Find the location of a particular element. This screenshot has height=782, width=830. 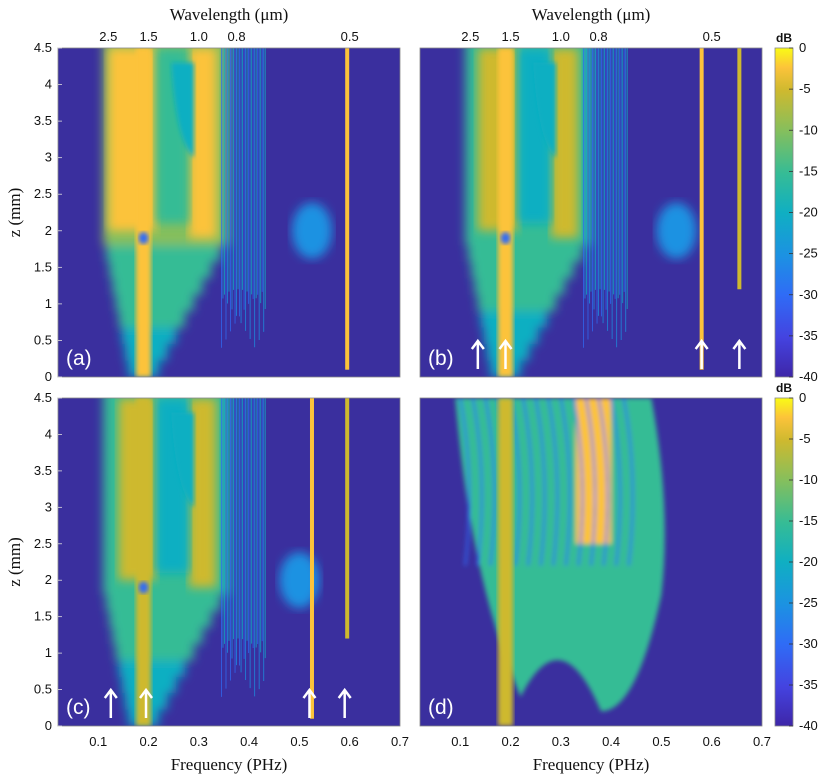

colorbar-tick-label: -15 is located at coordinates (808, 170).